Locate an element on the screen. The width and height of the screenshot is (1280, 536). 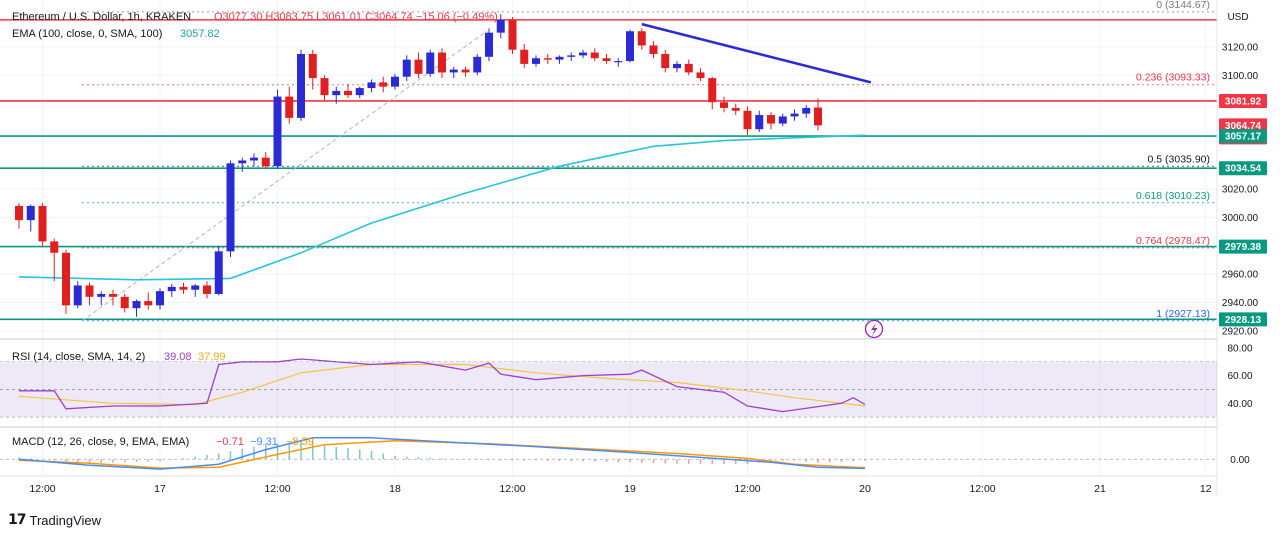
macd-value: −0.71 is located at coordinates (230, 442).